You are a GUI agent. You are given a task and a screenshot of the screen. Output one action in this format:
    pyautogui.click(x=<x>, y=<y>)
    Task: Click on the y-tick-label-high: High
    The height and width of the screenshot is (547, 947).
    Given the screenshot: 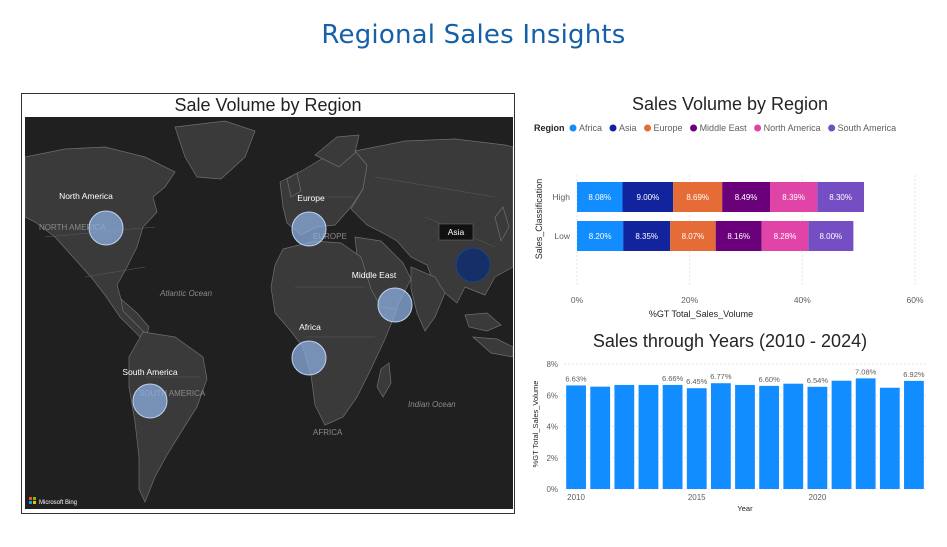 What is the action you would take?
    pyautogui.click(x=562, y=197)
    